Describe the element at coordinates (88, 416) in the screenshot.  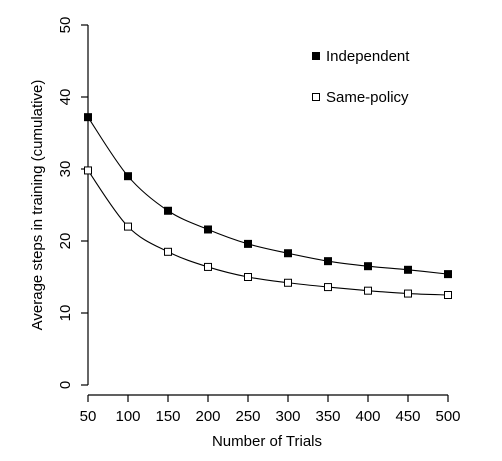
I see `x-tick-label: 50` at that location.